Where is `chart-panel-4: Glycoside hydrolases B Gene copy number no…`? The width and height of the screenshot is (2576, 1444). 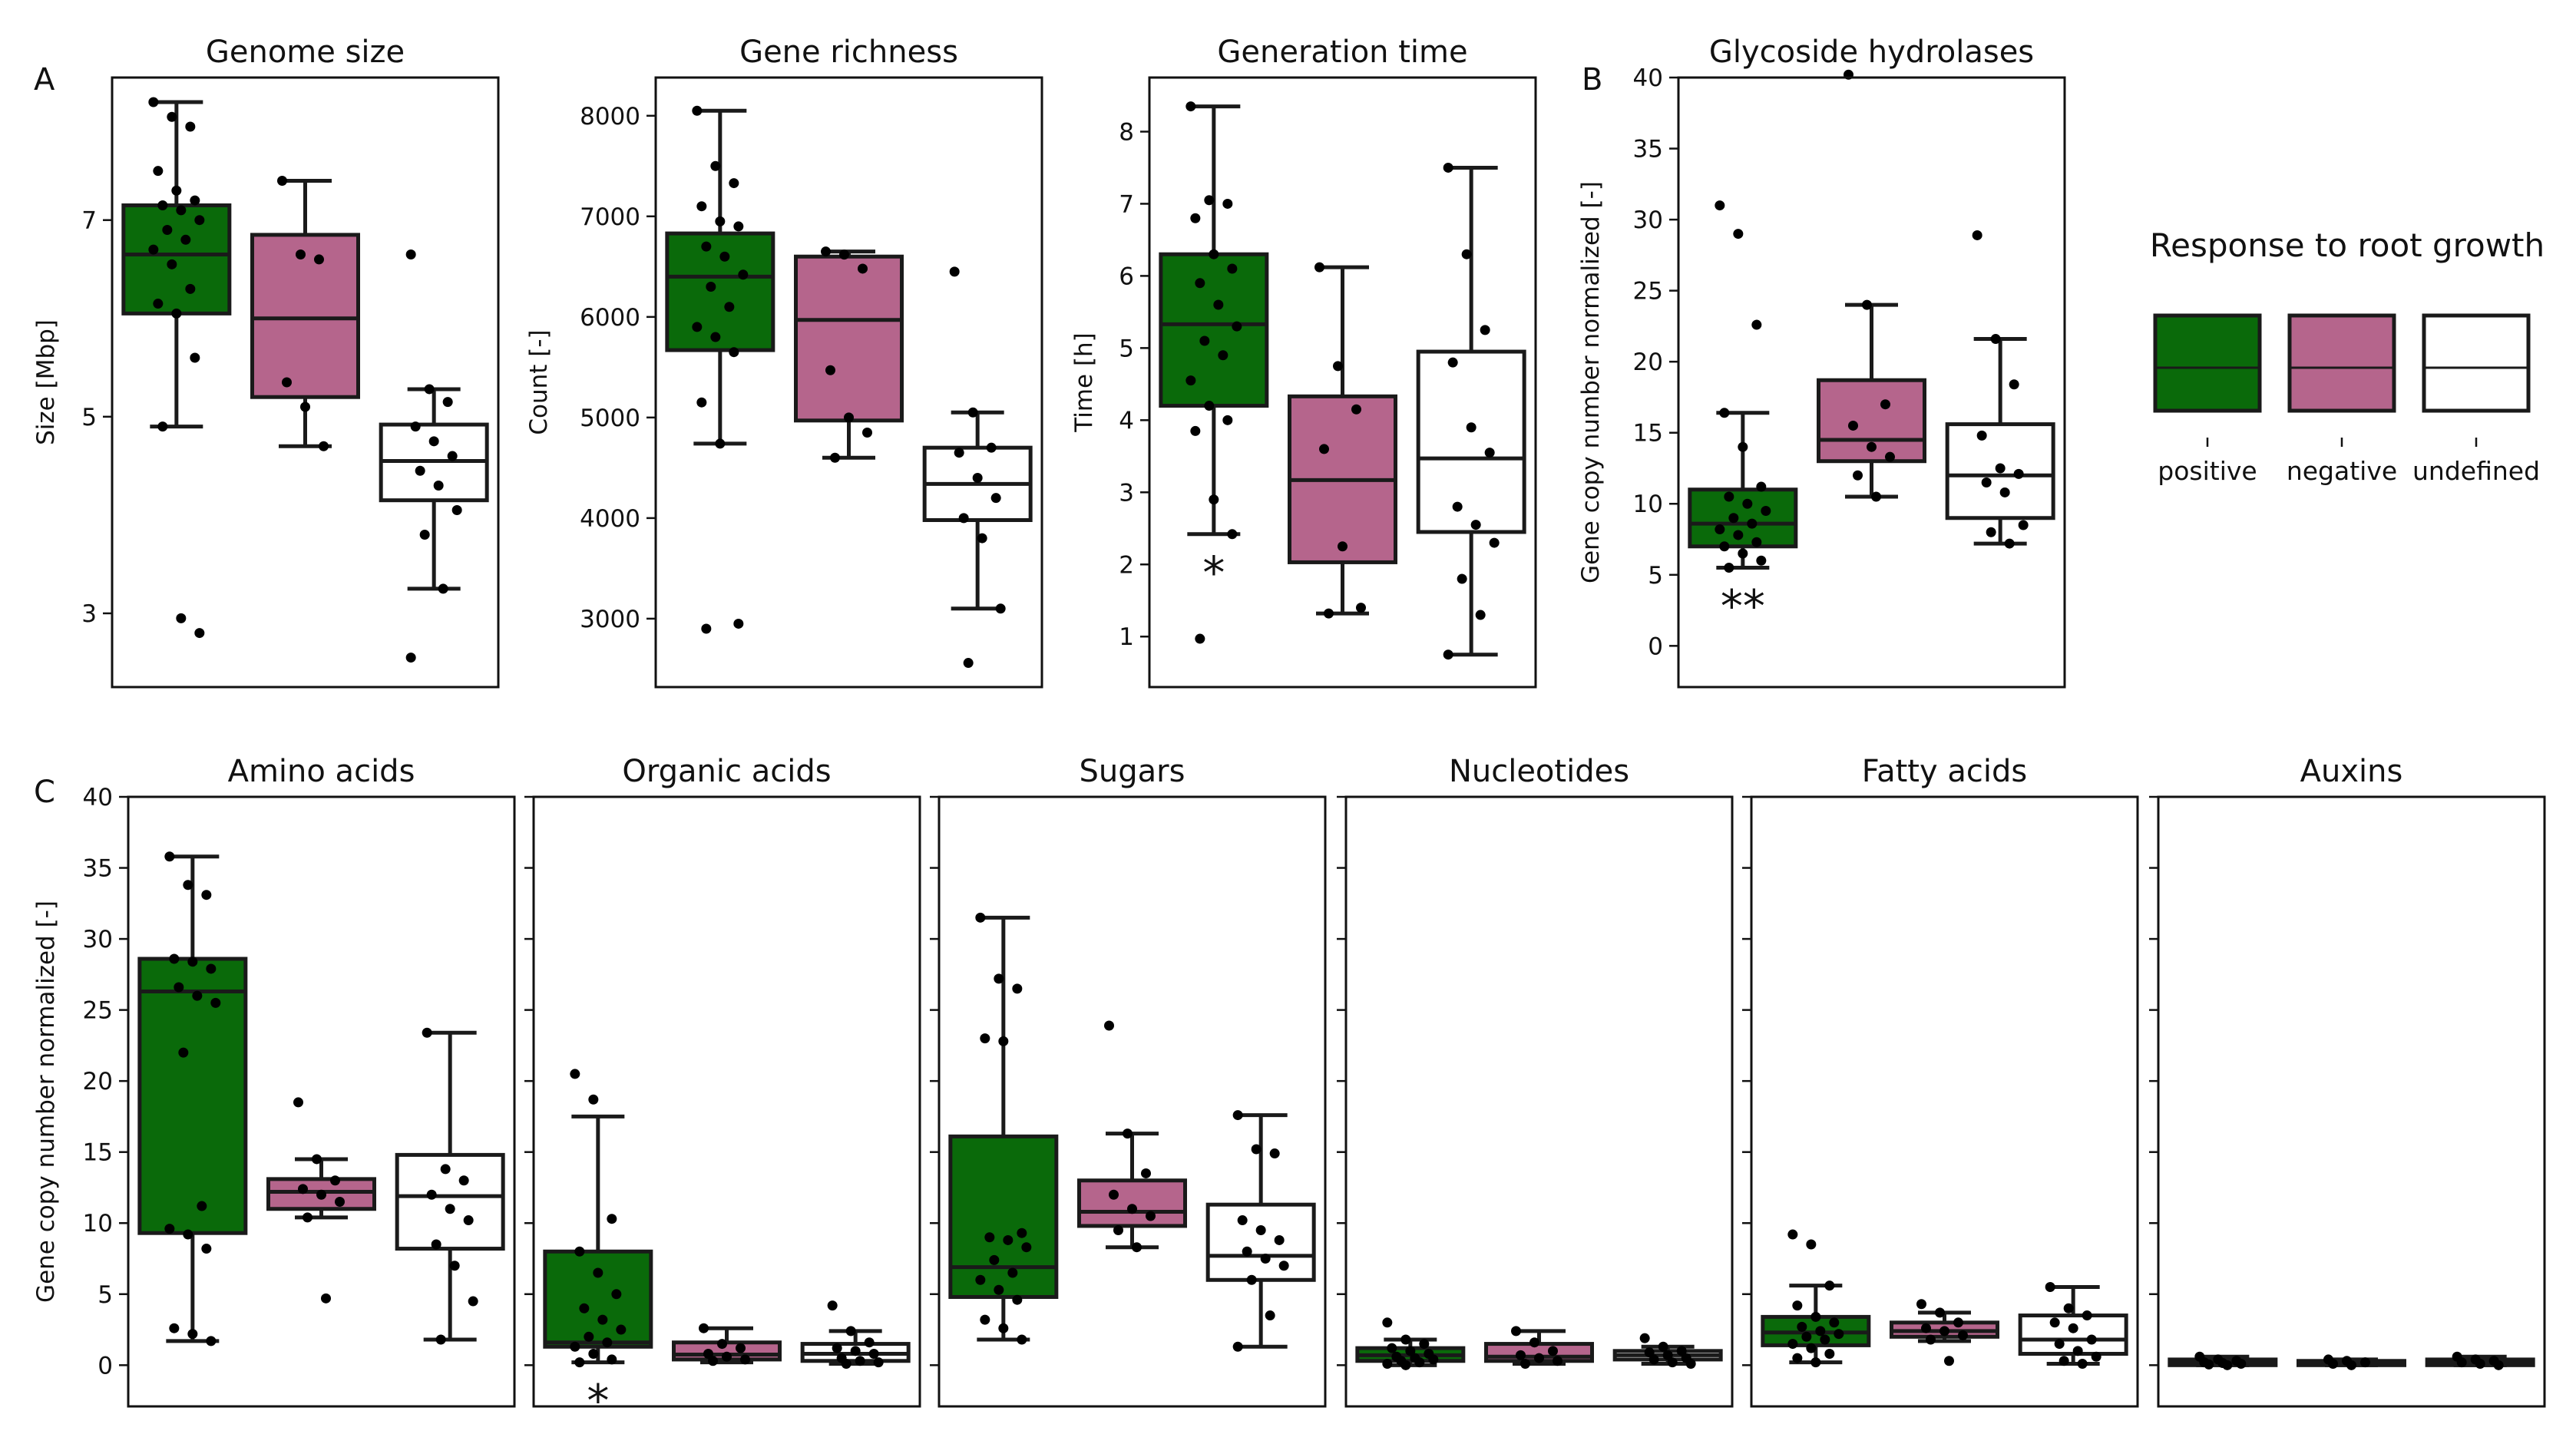
chart-panel-4: Glycoside hydrolases B Gene copy number no… is located at coordinates (1821, 362).